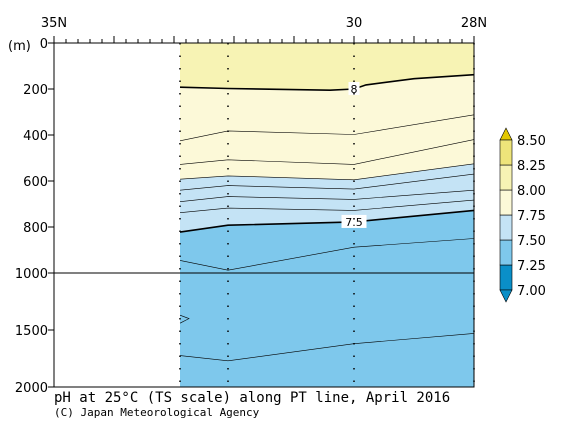 Image resolution: width=570 pixels, height=428 pixels. What do you see at coordinates (531, 216) in the screenshot?
I see `colorbar-label: 7.75` at bounding box center [531, 216].